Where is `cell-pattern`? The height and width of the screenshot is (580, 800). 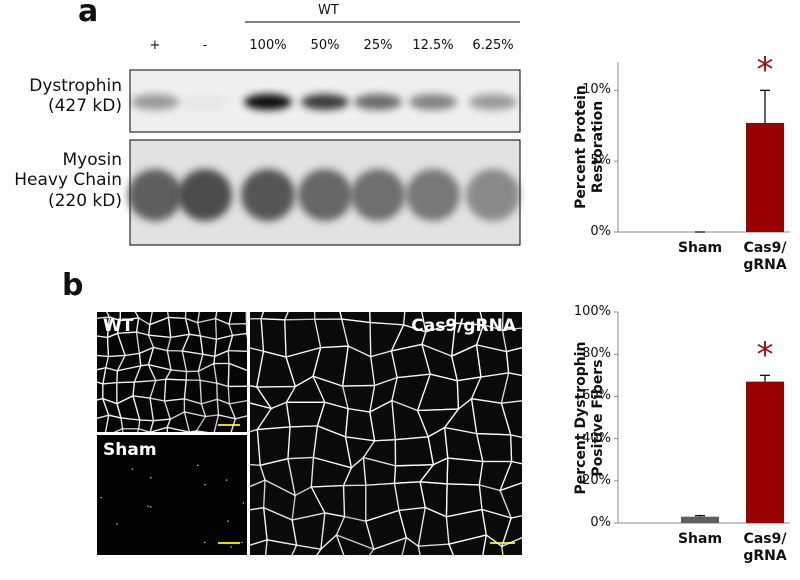 cell-pattern is located at coordinates (172, 372).